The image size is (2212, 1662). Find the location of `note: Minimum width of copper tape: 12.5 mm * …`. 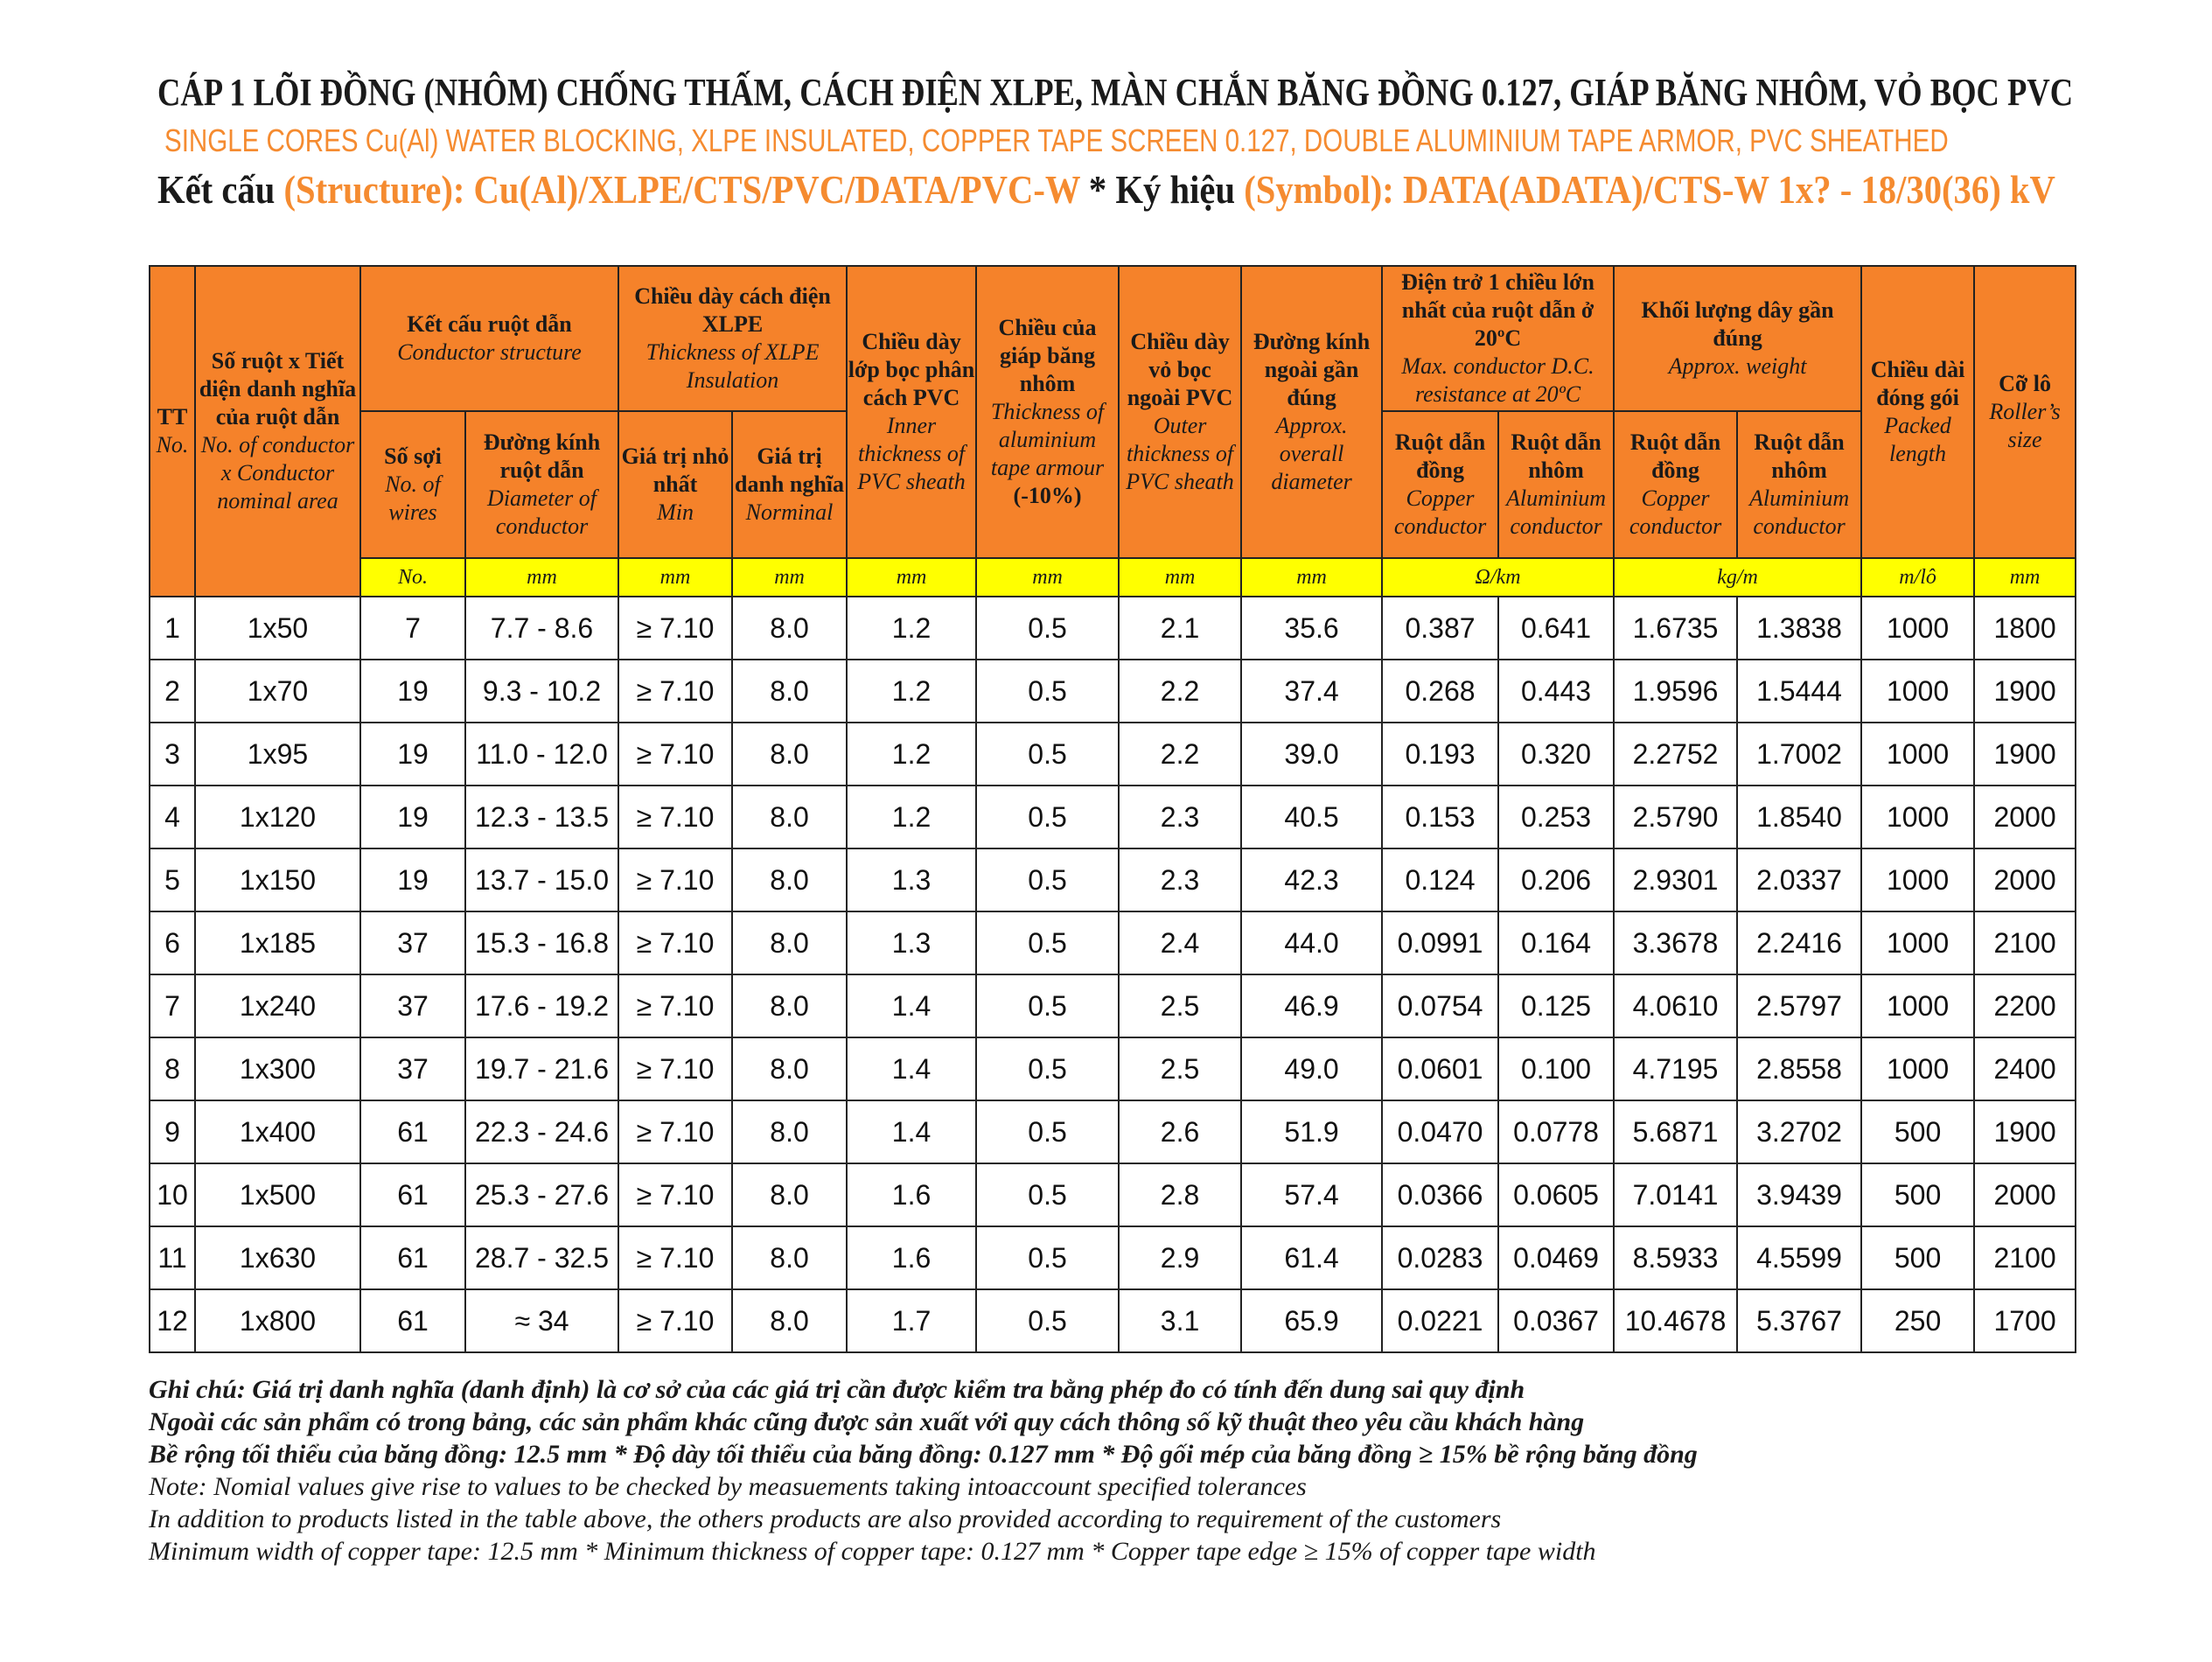

note: Minimum width of copper tape: 12.5 mm * … is located at coordinates (872, 1551).